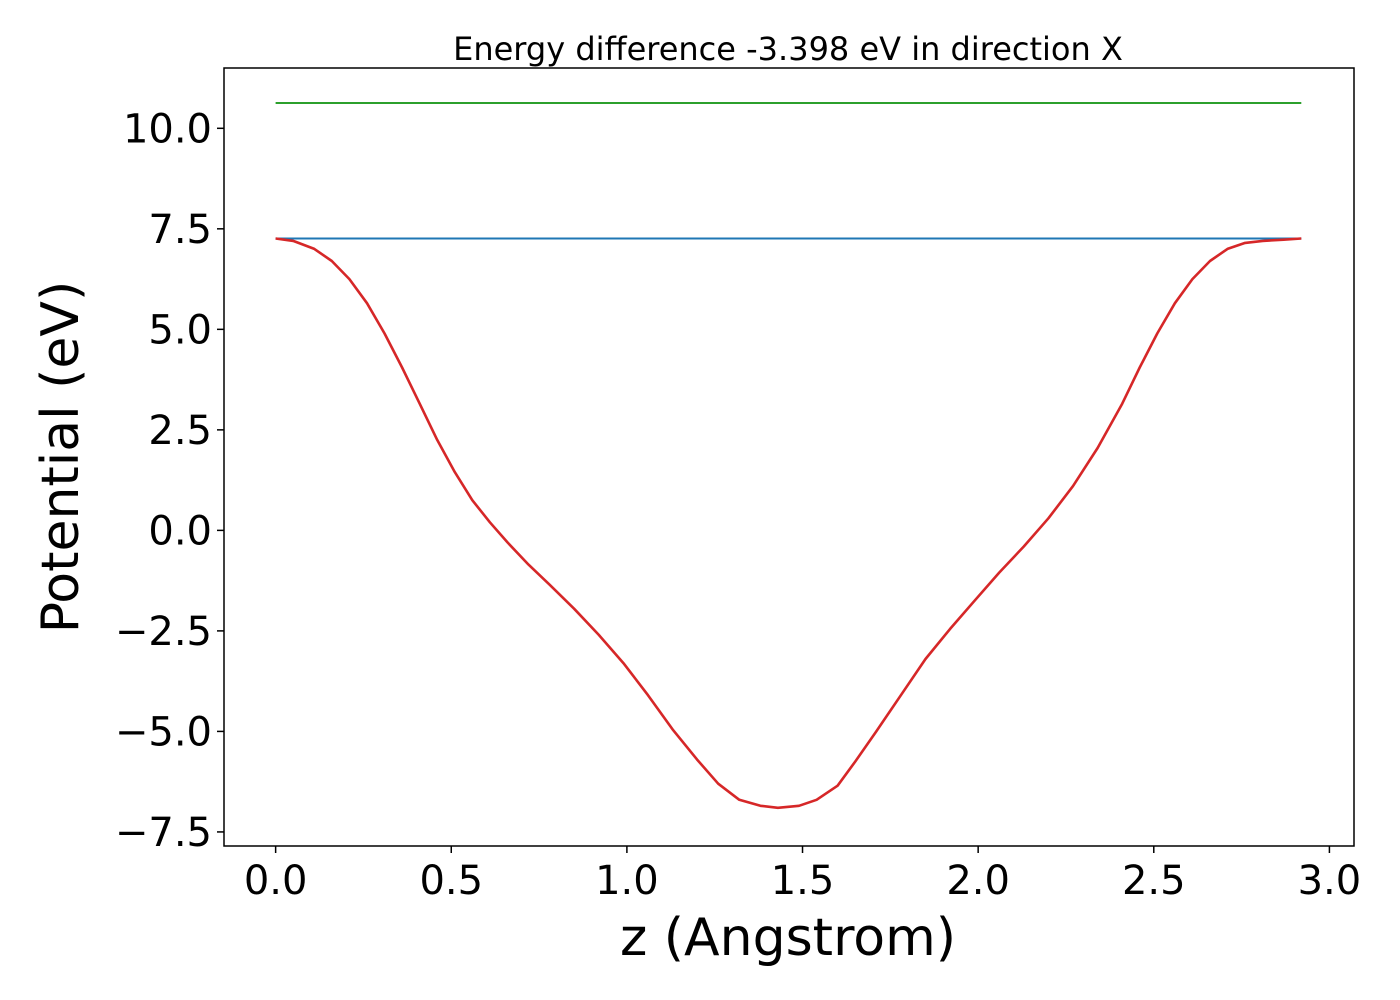 The image size is (1400, 1000). I want to click on y-tick-label: −7.5, so click(163, 833).